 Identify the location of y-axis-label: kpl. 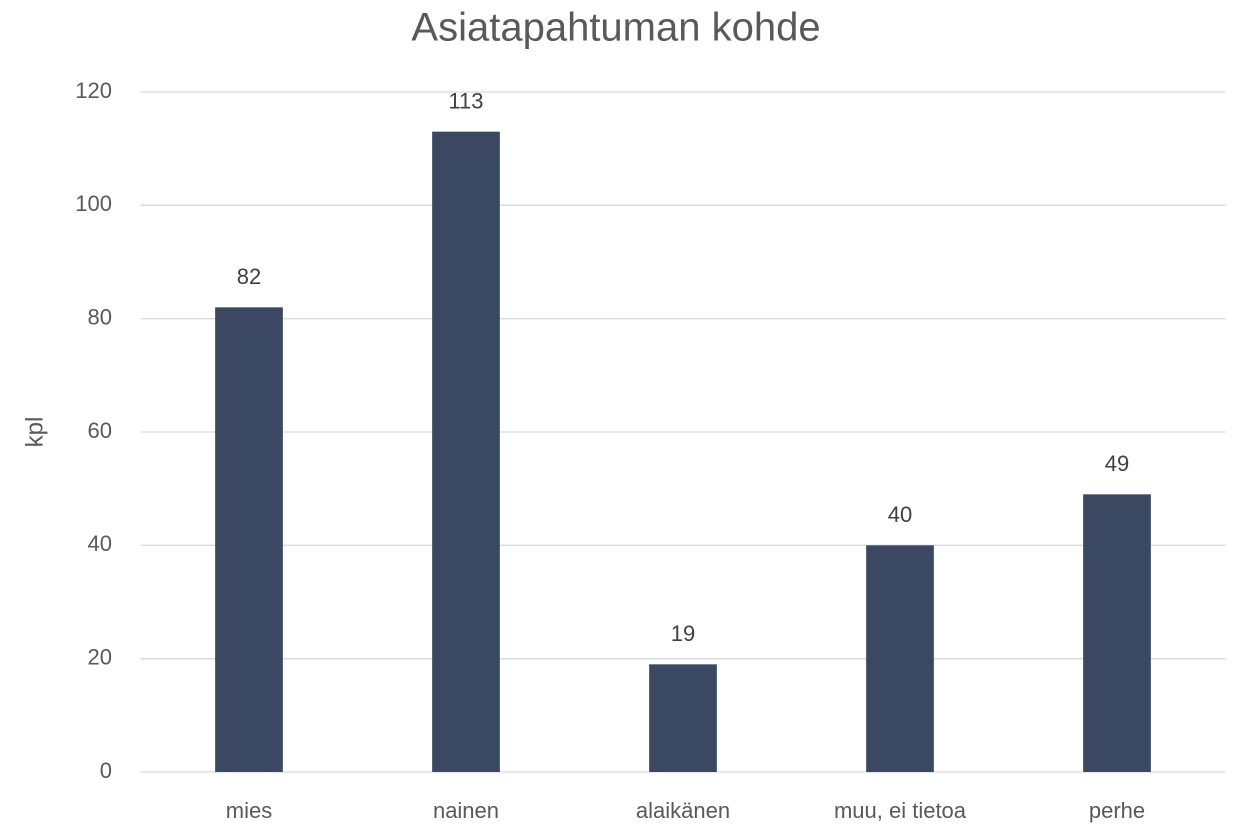
(34, 432).